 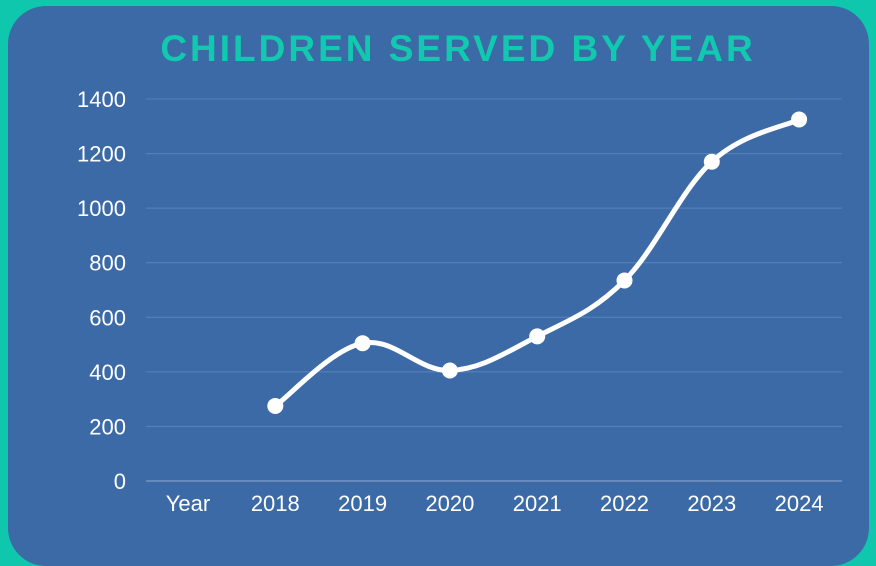 What do you see at coordinates (107, 263) in the screenshot?
I see `y-tick-label: 800` at bounding box center [107, 263].